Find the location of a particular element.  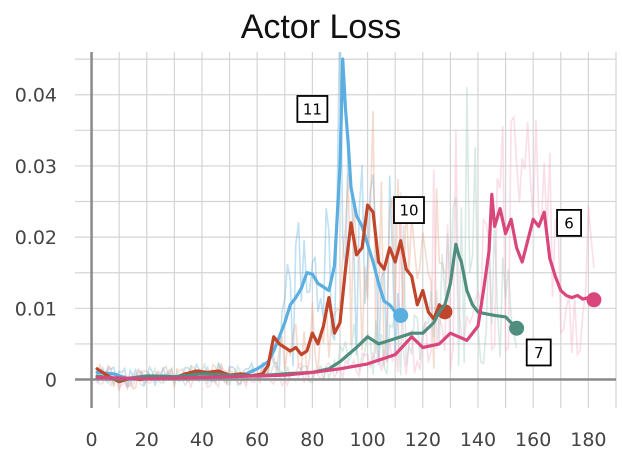

x-tick-label: 0 is located at coordinates (92, 440).